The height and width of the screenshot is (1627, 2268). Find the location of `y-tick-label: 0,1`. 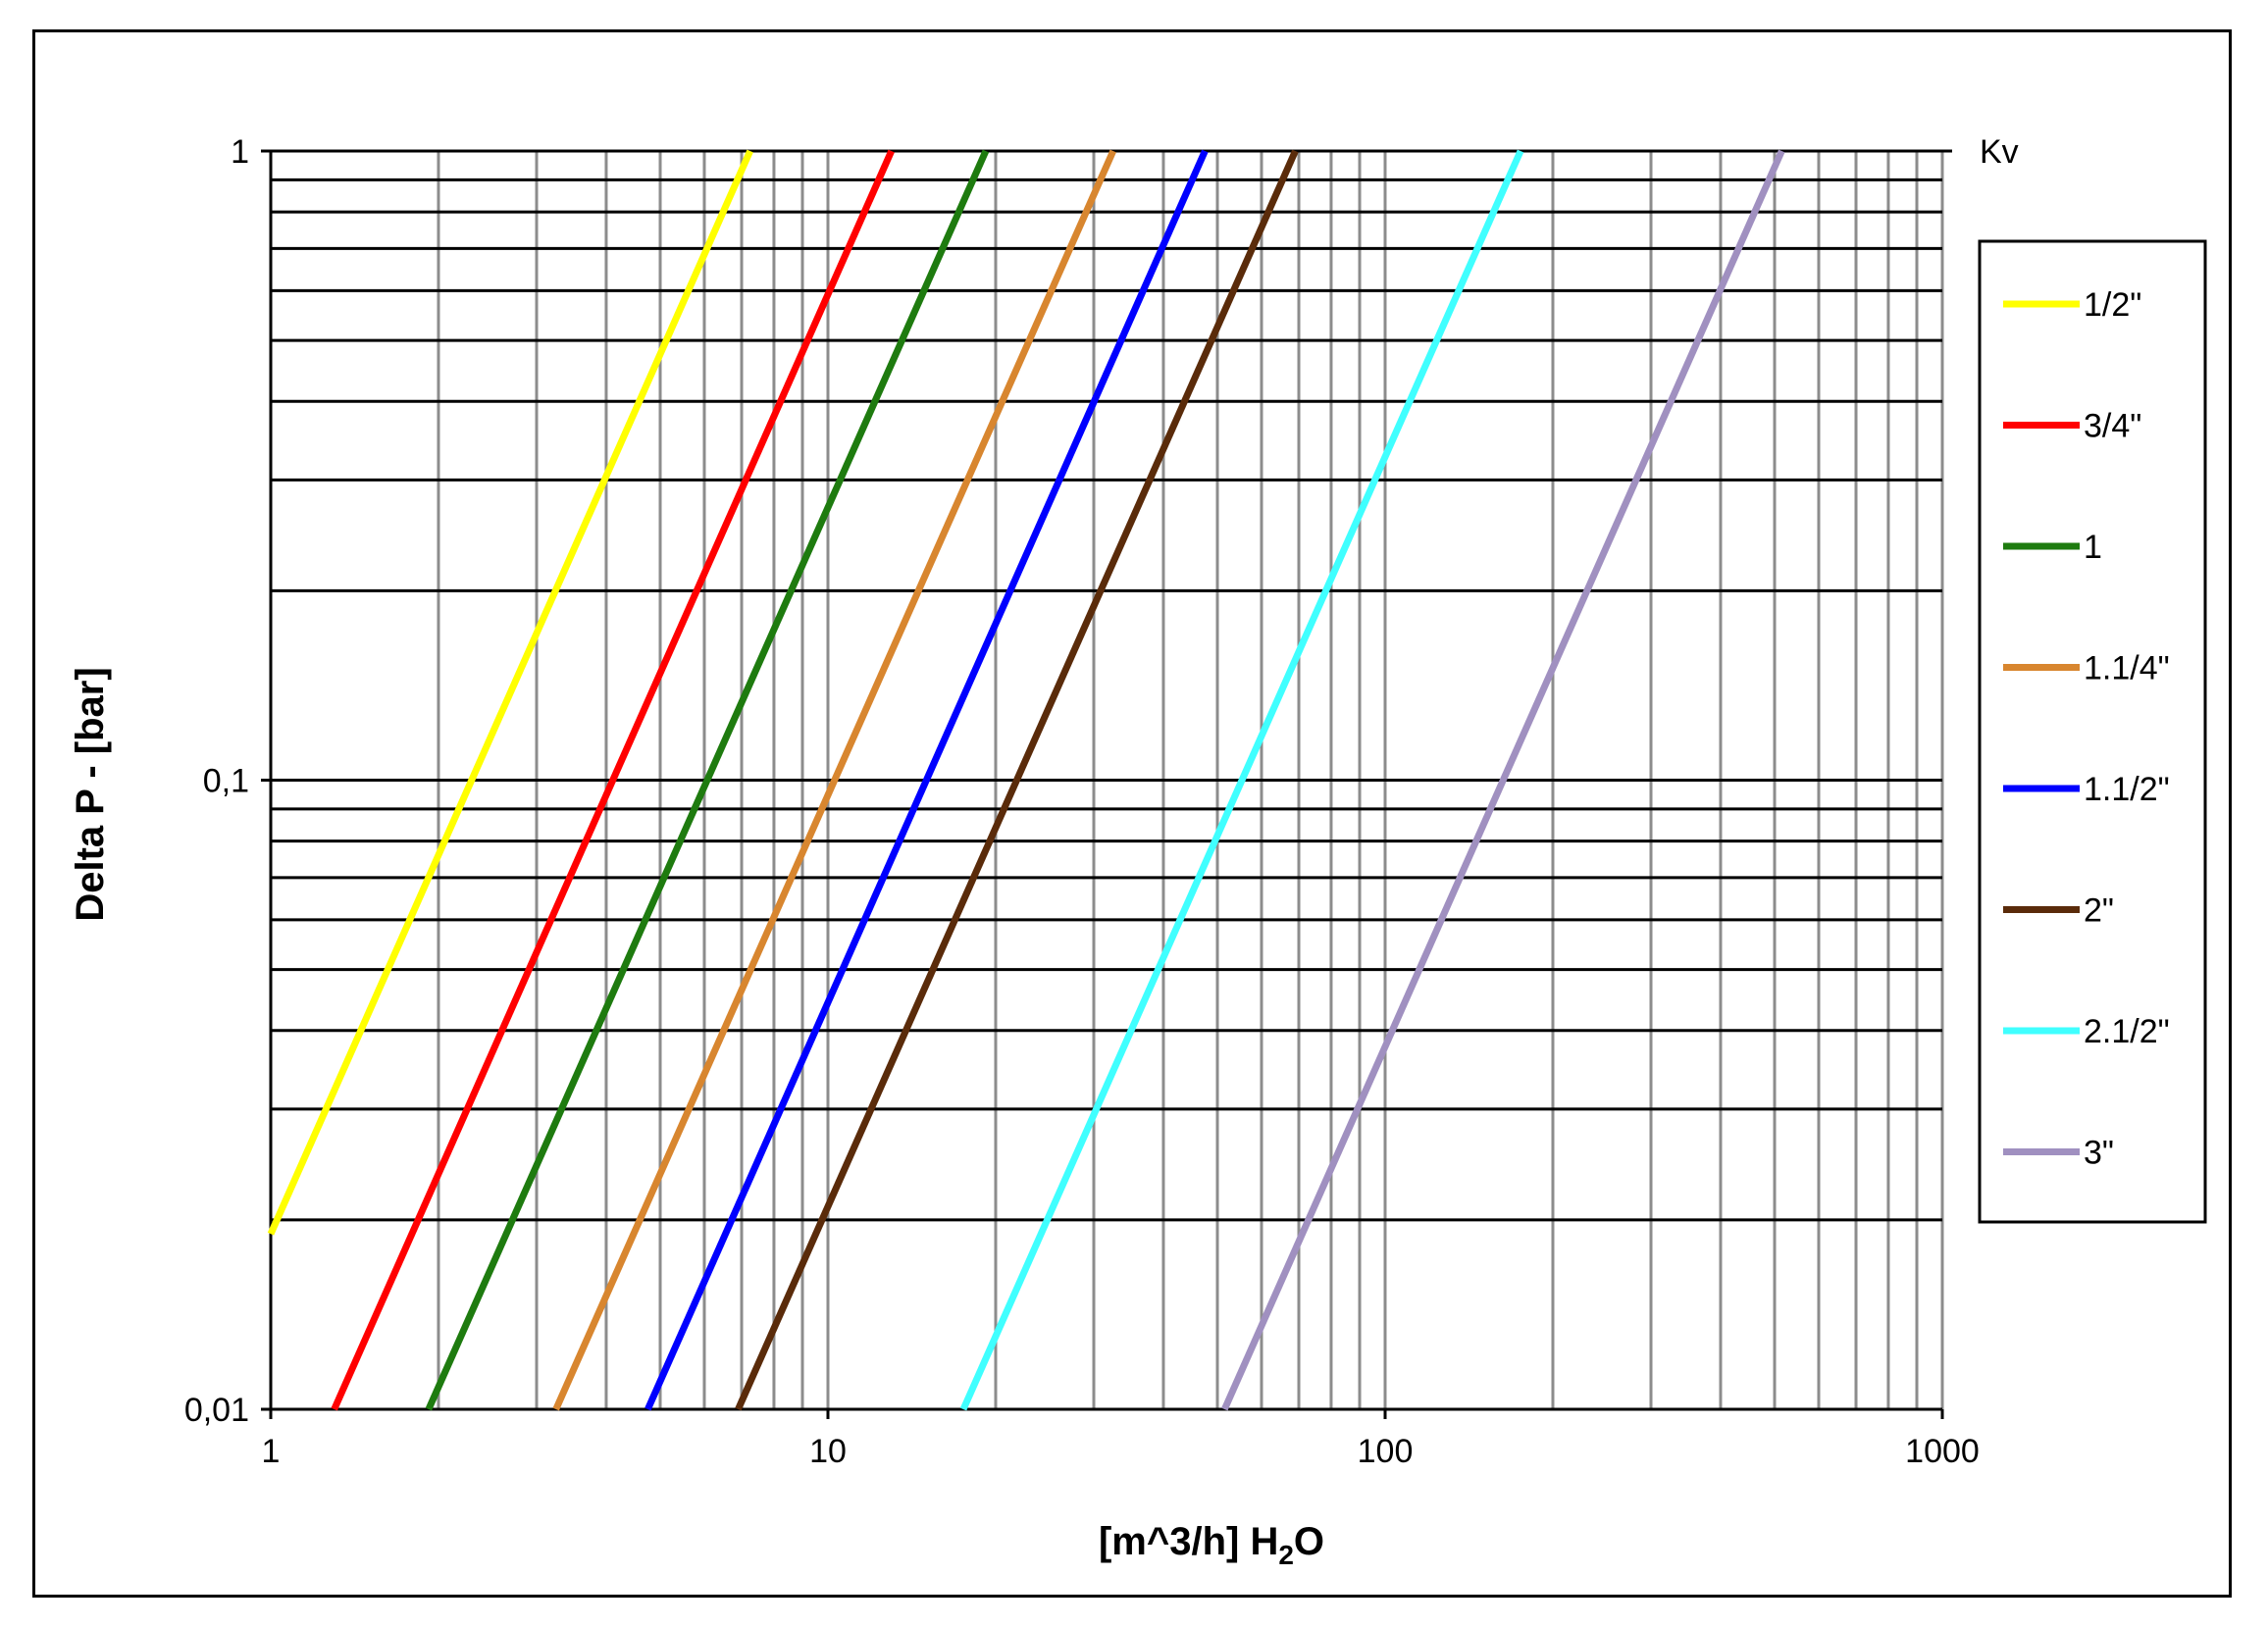

y-tick-label: 0,1 is located at coordinates (226, 781).